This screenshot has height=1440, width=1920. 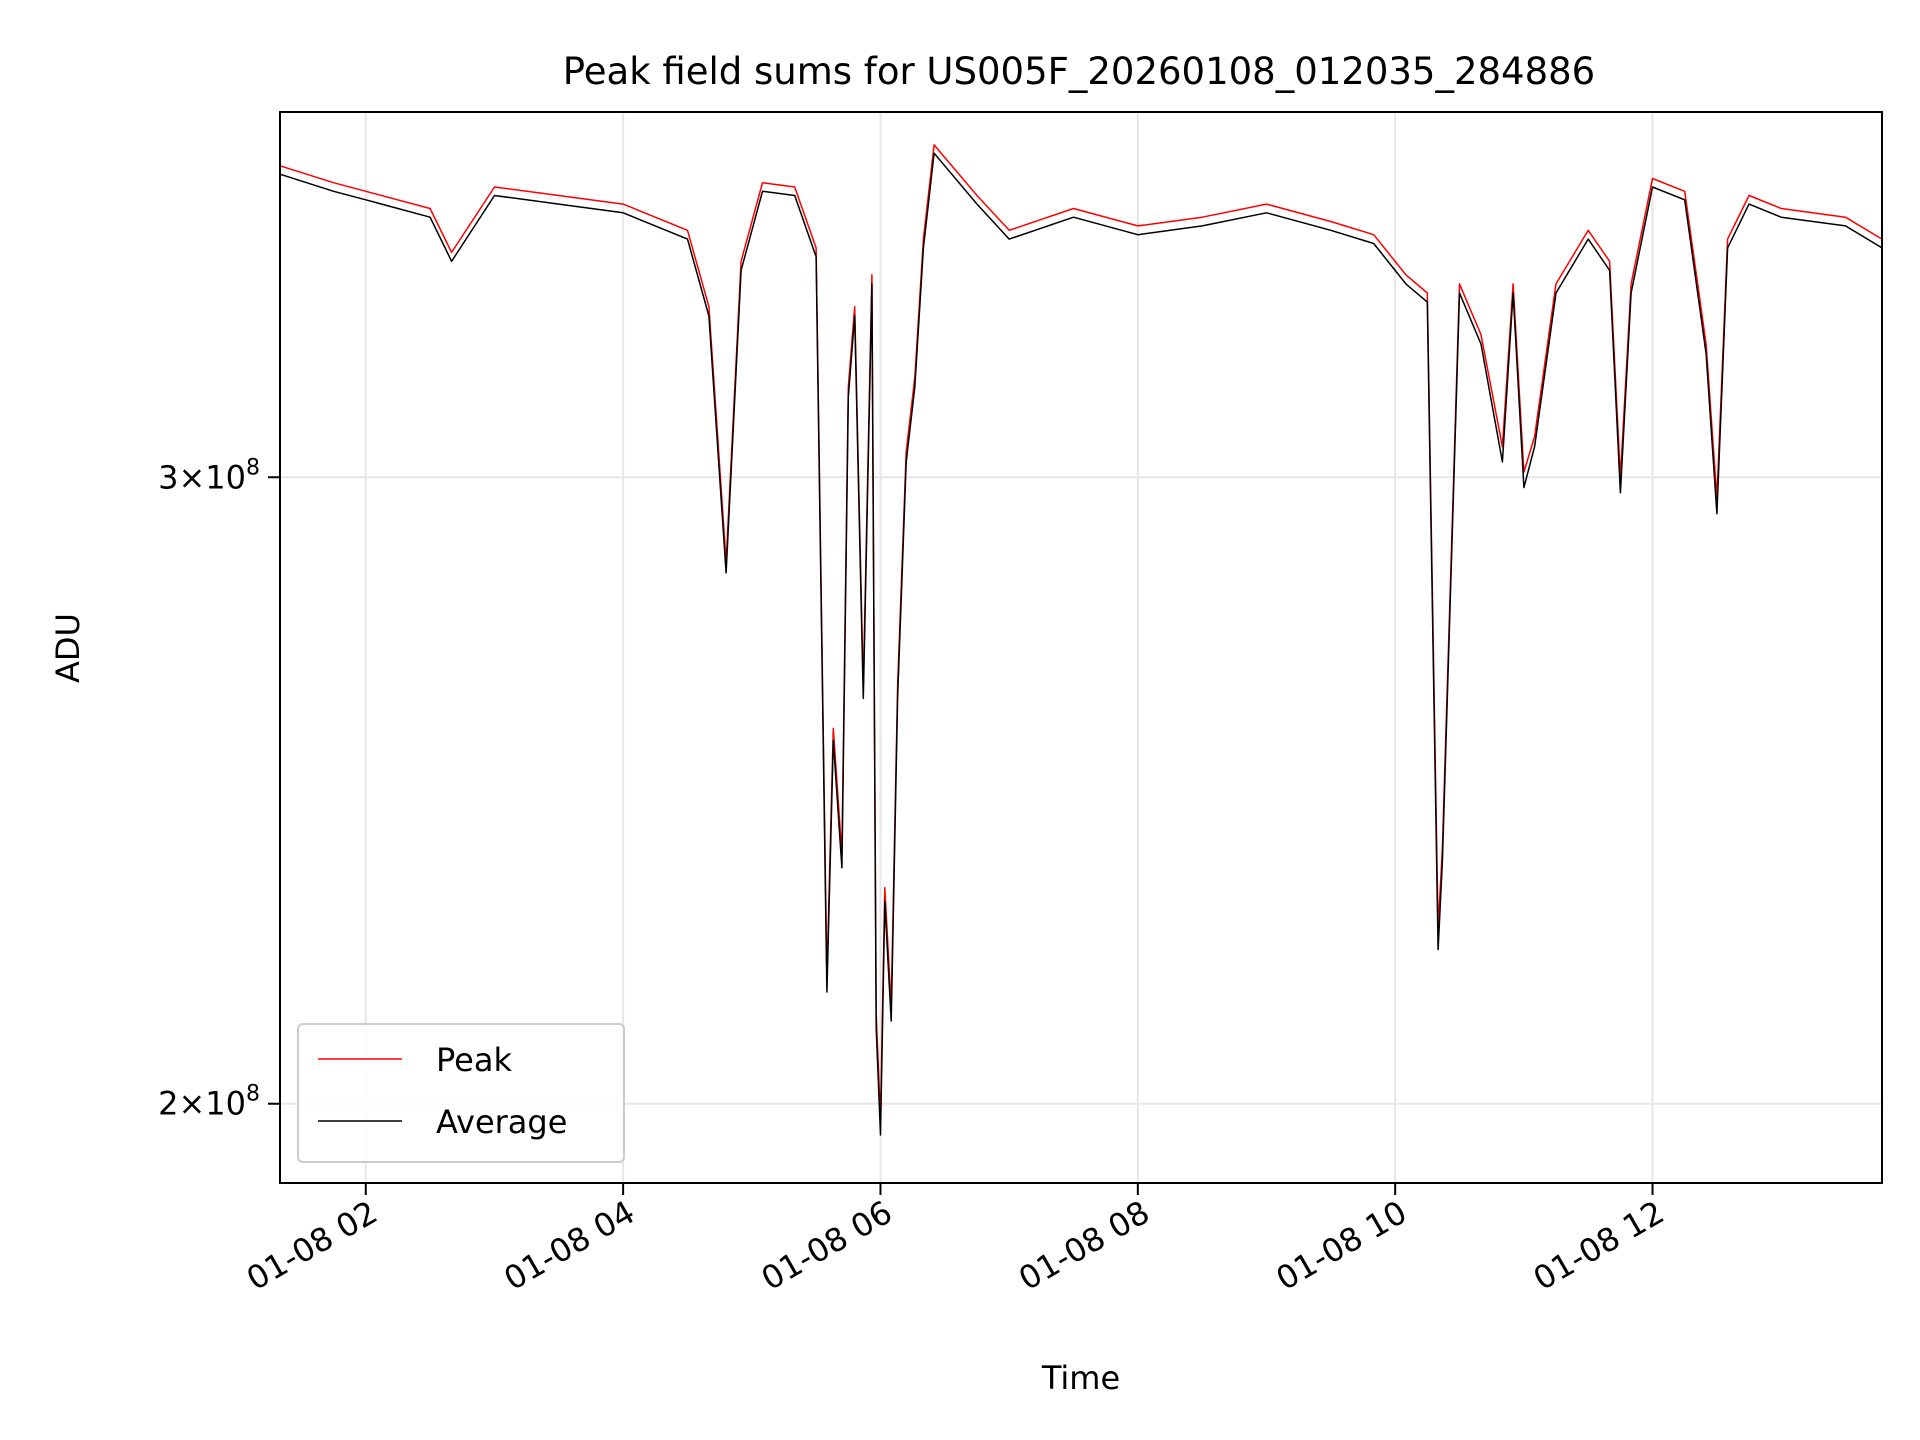 What do you see at coordinates (1080, 1378) in the screenshot?
I see `x-axis-label: Time` at bounding box center [1080, 1378].